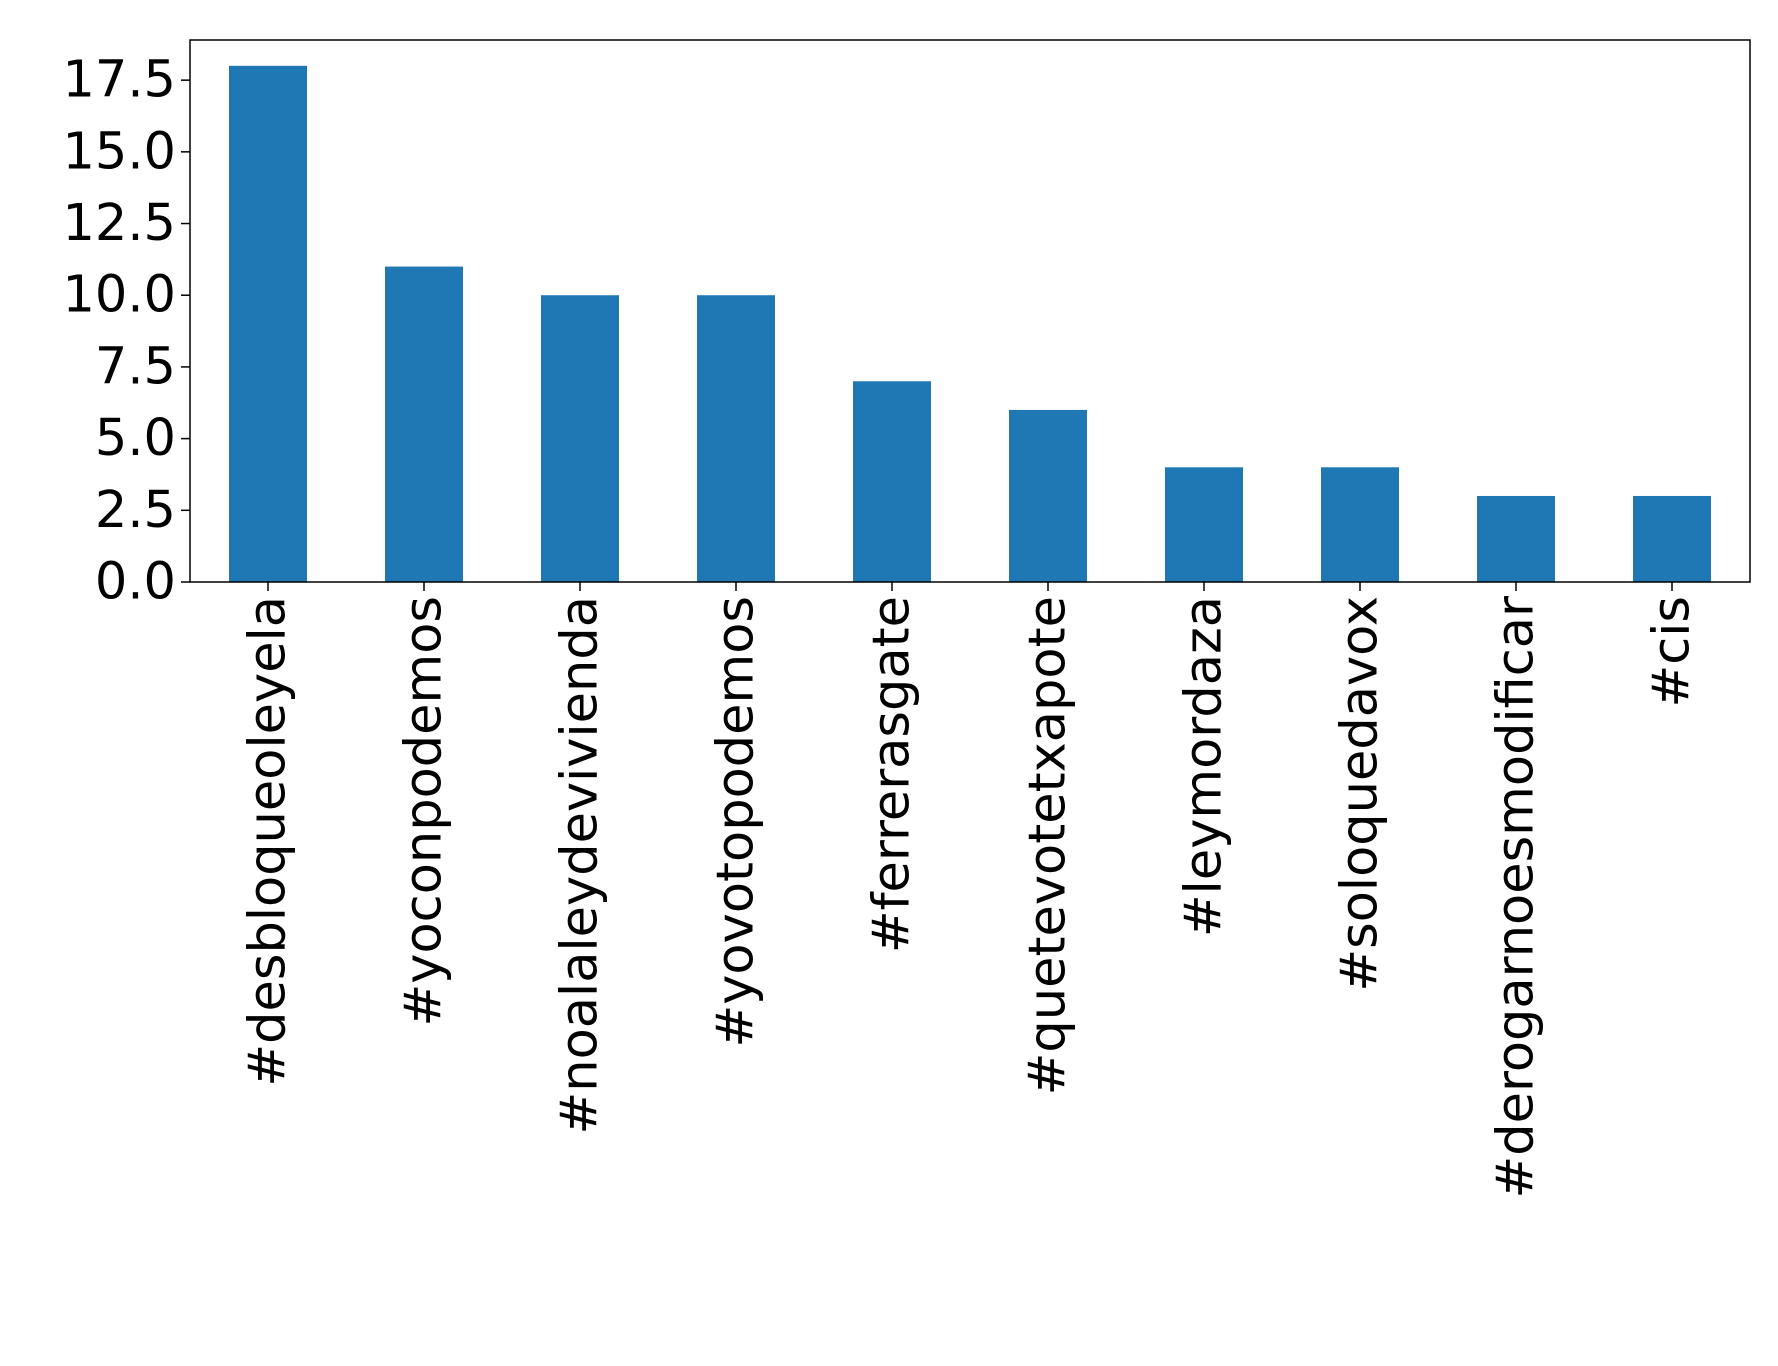  What do you see at coordinates (119, 223) in the screenshot?
I see `y-tick-label: 12.5` at bounding box center [119, 223].